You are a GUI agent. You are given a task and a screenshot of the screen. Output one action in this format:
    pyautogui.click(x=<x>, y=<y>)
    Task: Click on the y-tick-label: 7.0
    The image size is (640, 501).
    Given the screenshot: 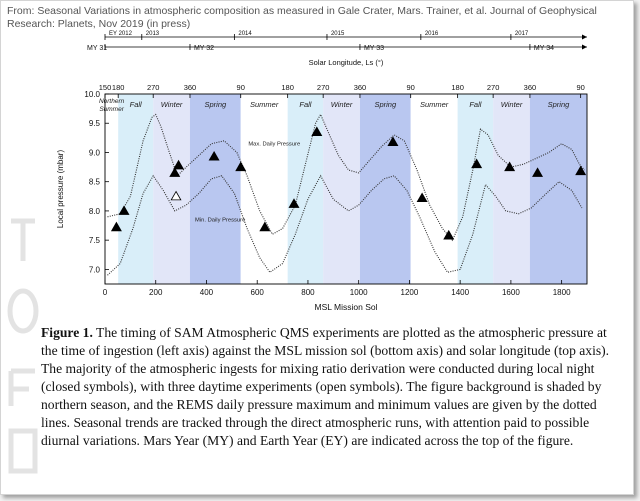 What is the action you would take?
    pyautogui.click(x=95, y=269)
    